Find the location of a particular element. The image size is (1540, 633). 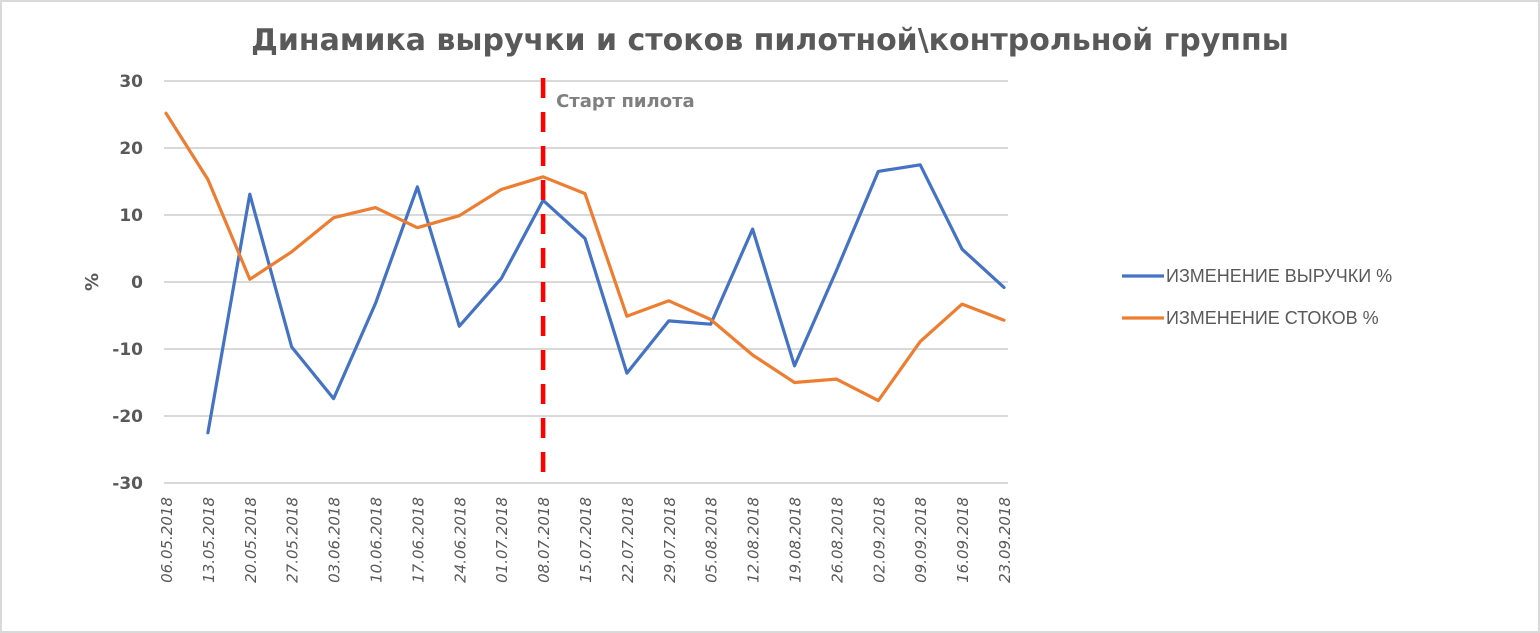

x-tick-label: 22.07.2018 is located at coordinates (628, 540).